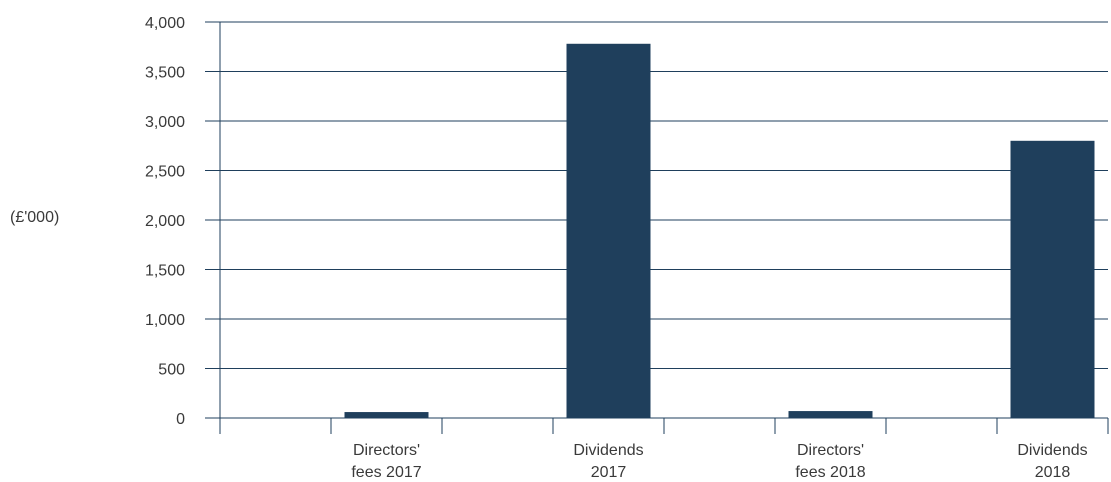 The height and width of the screenshot is (482, 1111). Describe the element at coordinates (165, 221) in the screenshot. I see `y-tick-label: 2,000` at that location.